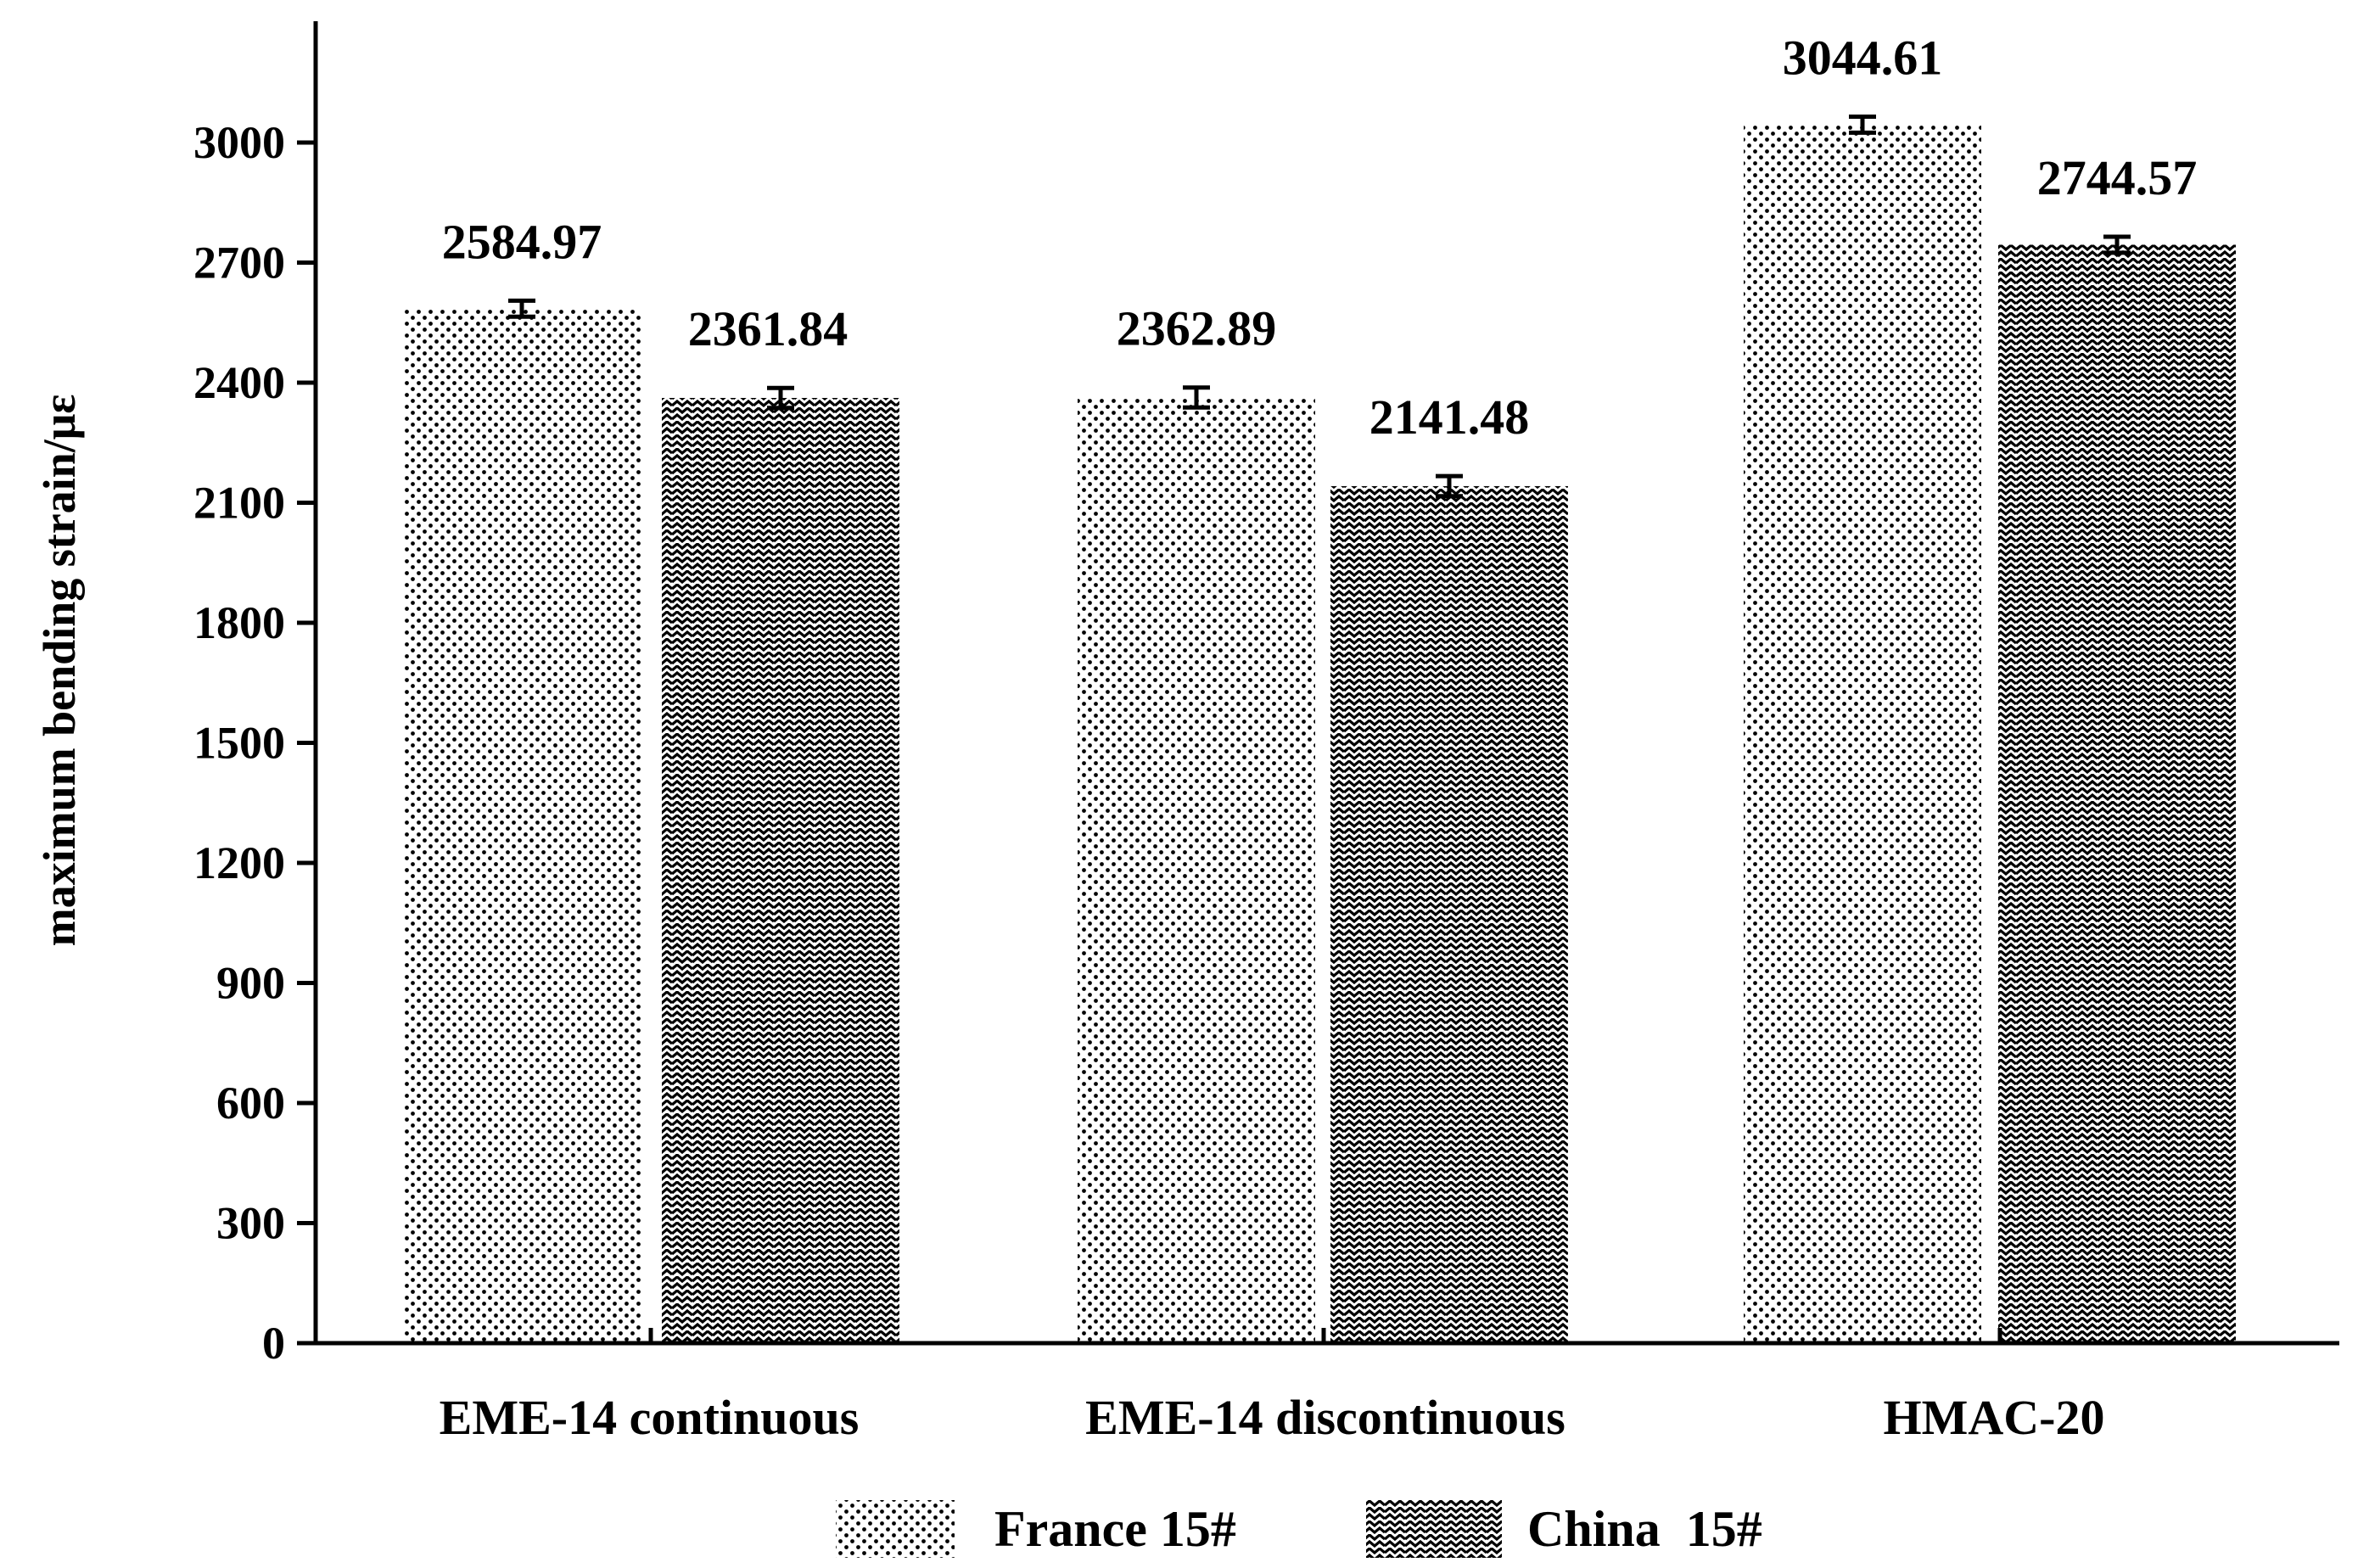 Image resolution: width=2358 pixels, height=1568 pixels. What do you see at coordinates (250, 1103) in the screenshot?
I see `y-tick-label: 600` at bounding box center [250, 1103].